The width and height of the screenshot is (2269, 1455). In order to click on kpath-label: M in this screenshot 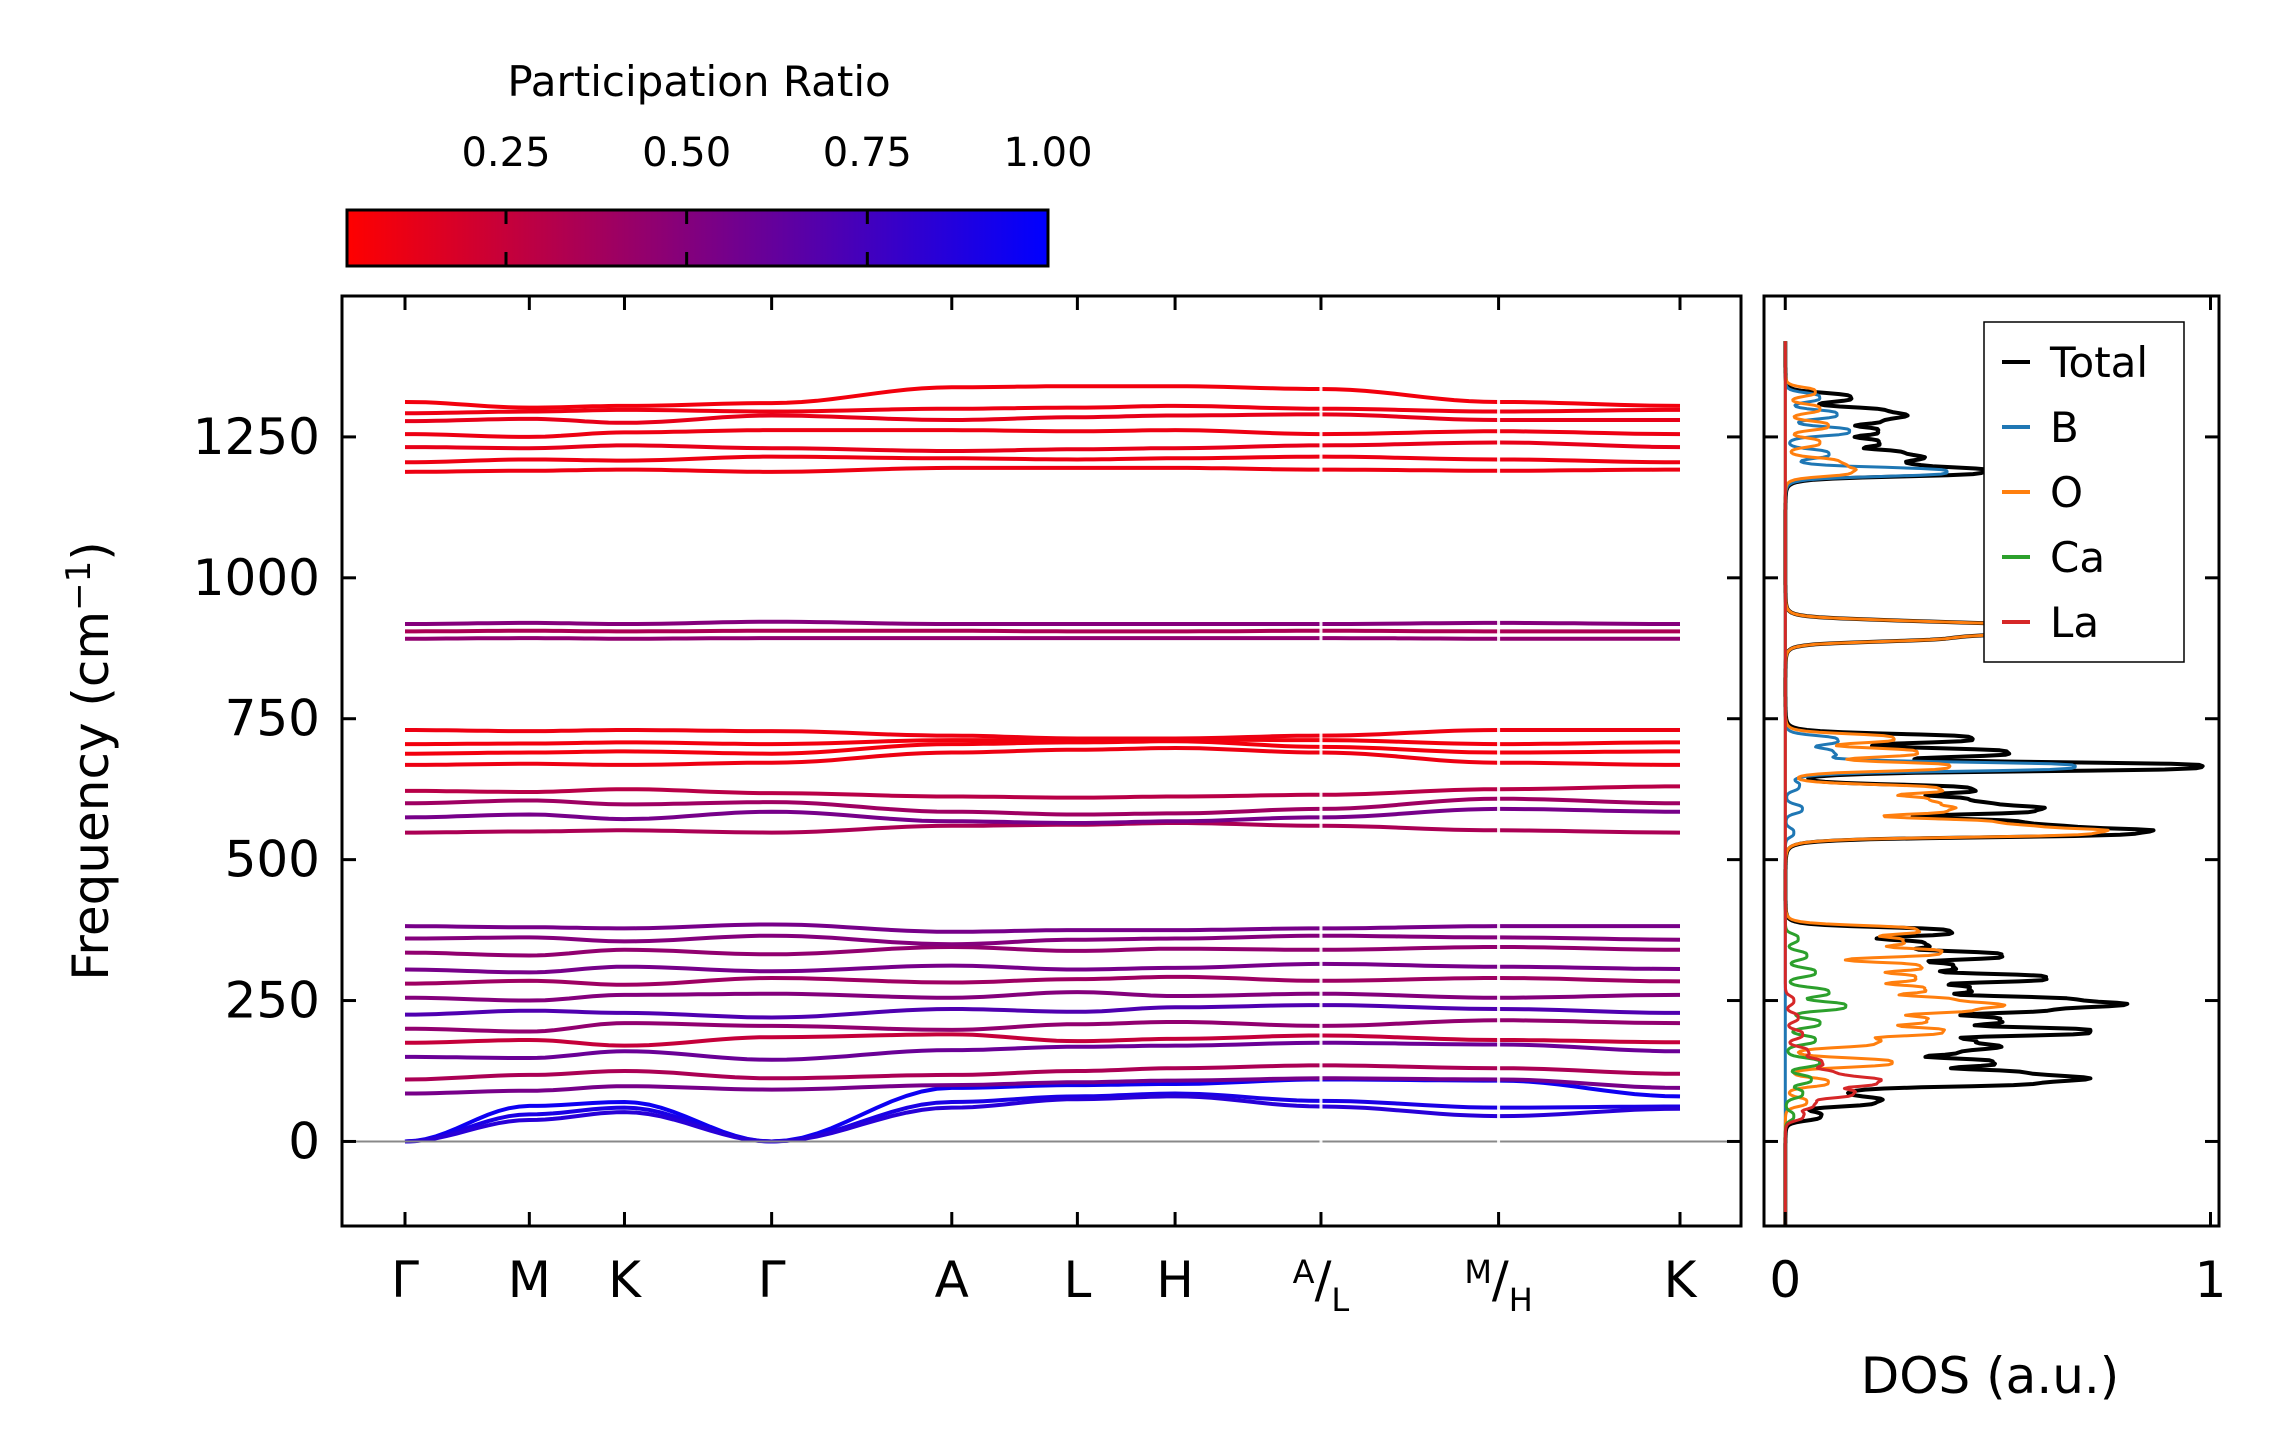, I will do `click(529, 1280)`.